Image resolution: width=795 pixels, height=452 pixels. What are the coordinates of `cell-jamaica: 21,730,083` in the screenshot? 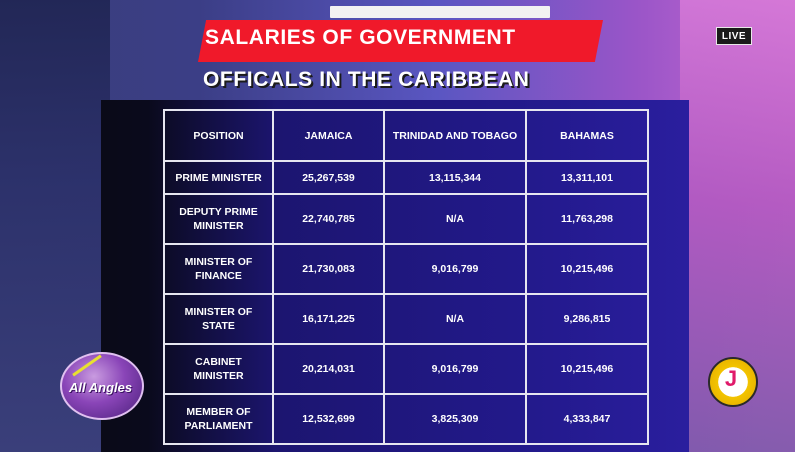 It's located at (328, 269).